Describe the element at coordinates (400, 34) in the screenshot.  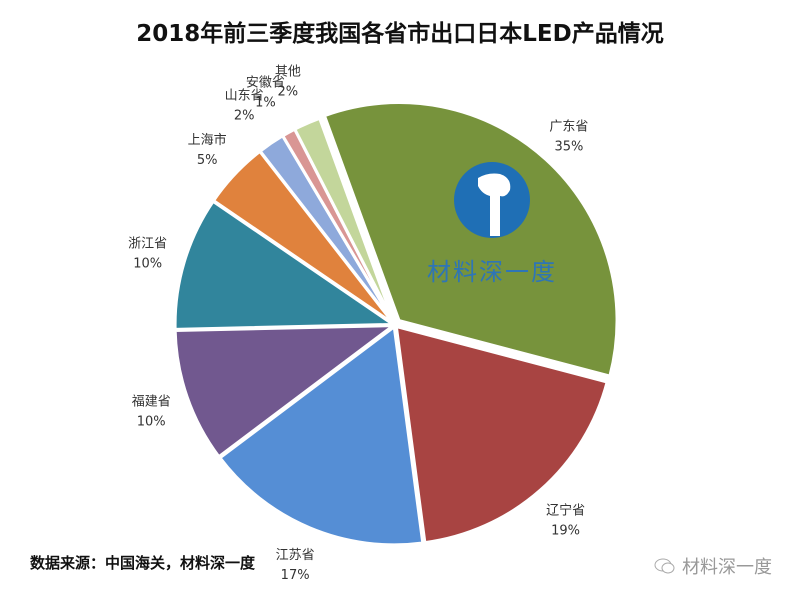
I see `chart-title: 2018年前三季度我国各省市出口日本LED产品情况` at that location.